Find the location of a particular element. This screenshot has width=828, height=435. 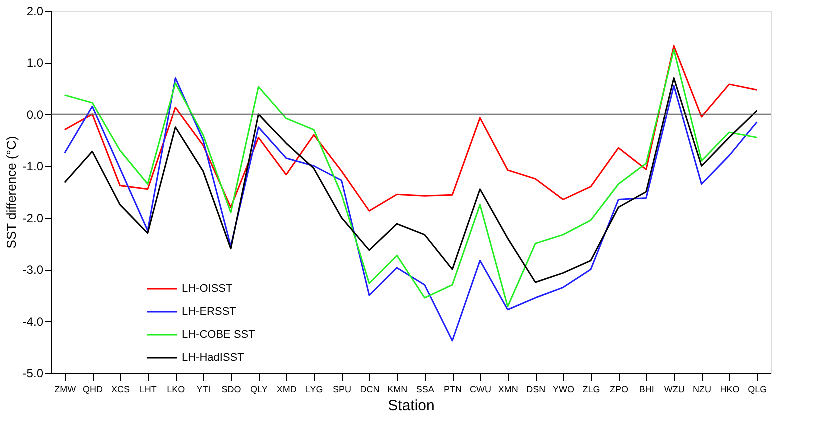

y-tick-label: -2.0 is located at coordinates (33, 218).